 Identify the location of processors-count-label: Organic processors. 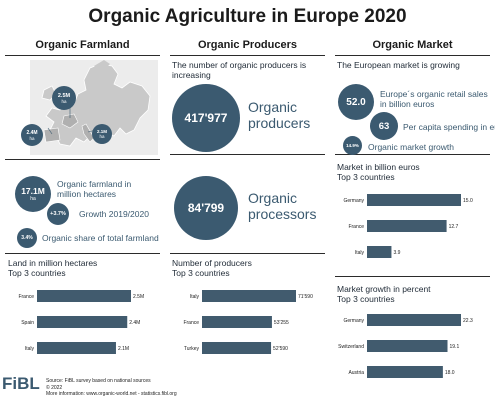
(282, 206).